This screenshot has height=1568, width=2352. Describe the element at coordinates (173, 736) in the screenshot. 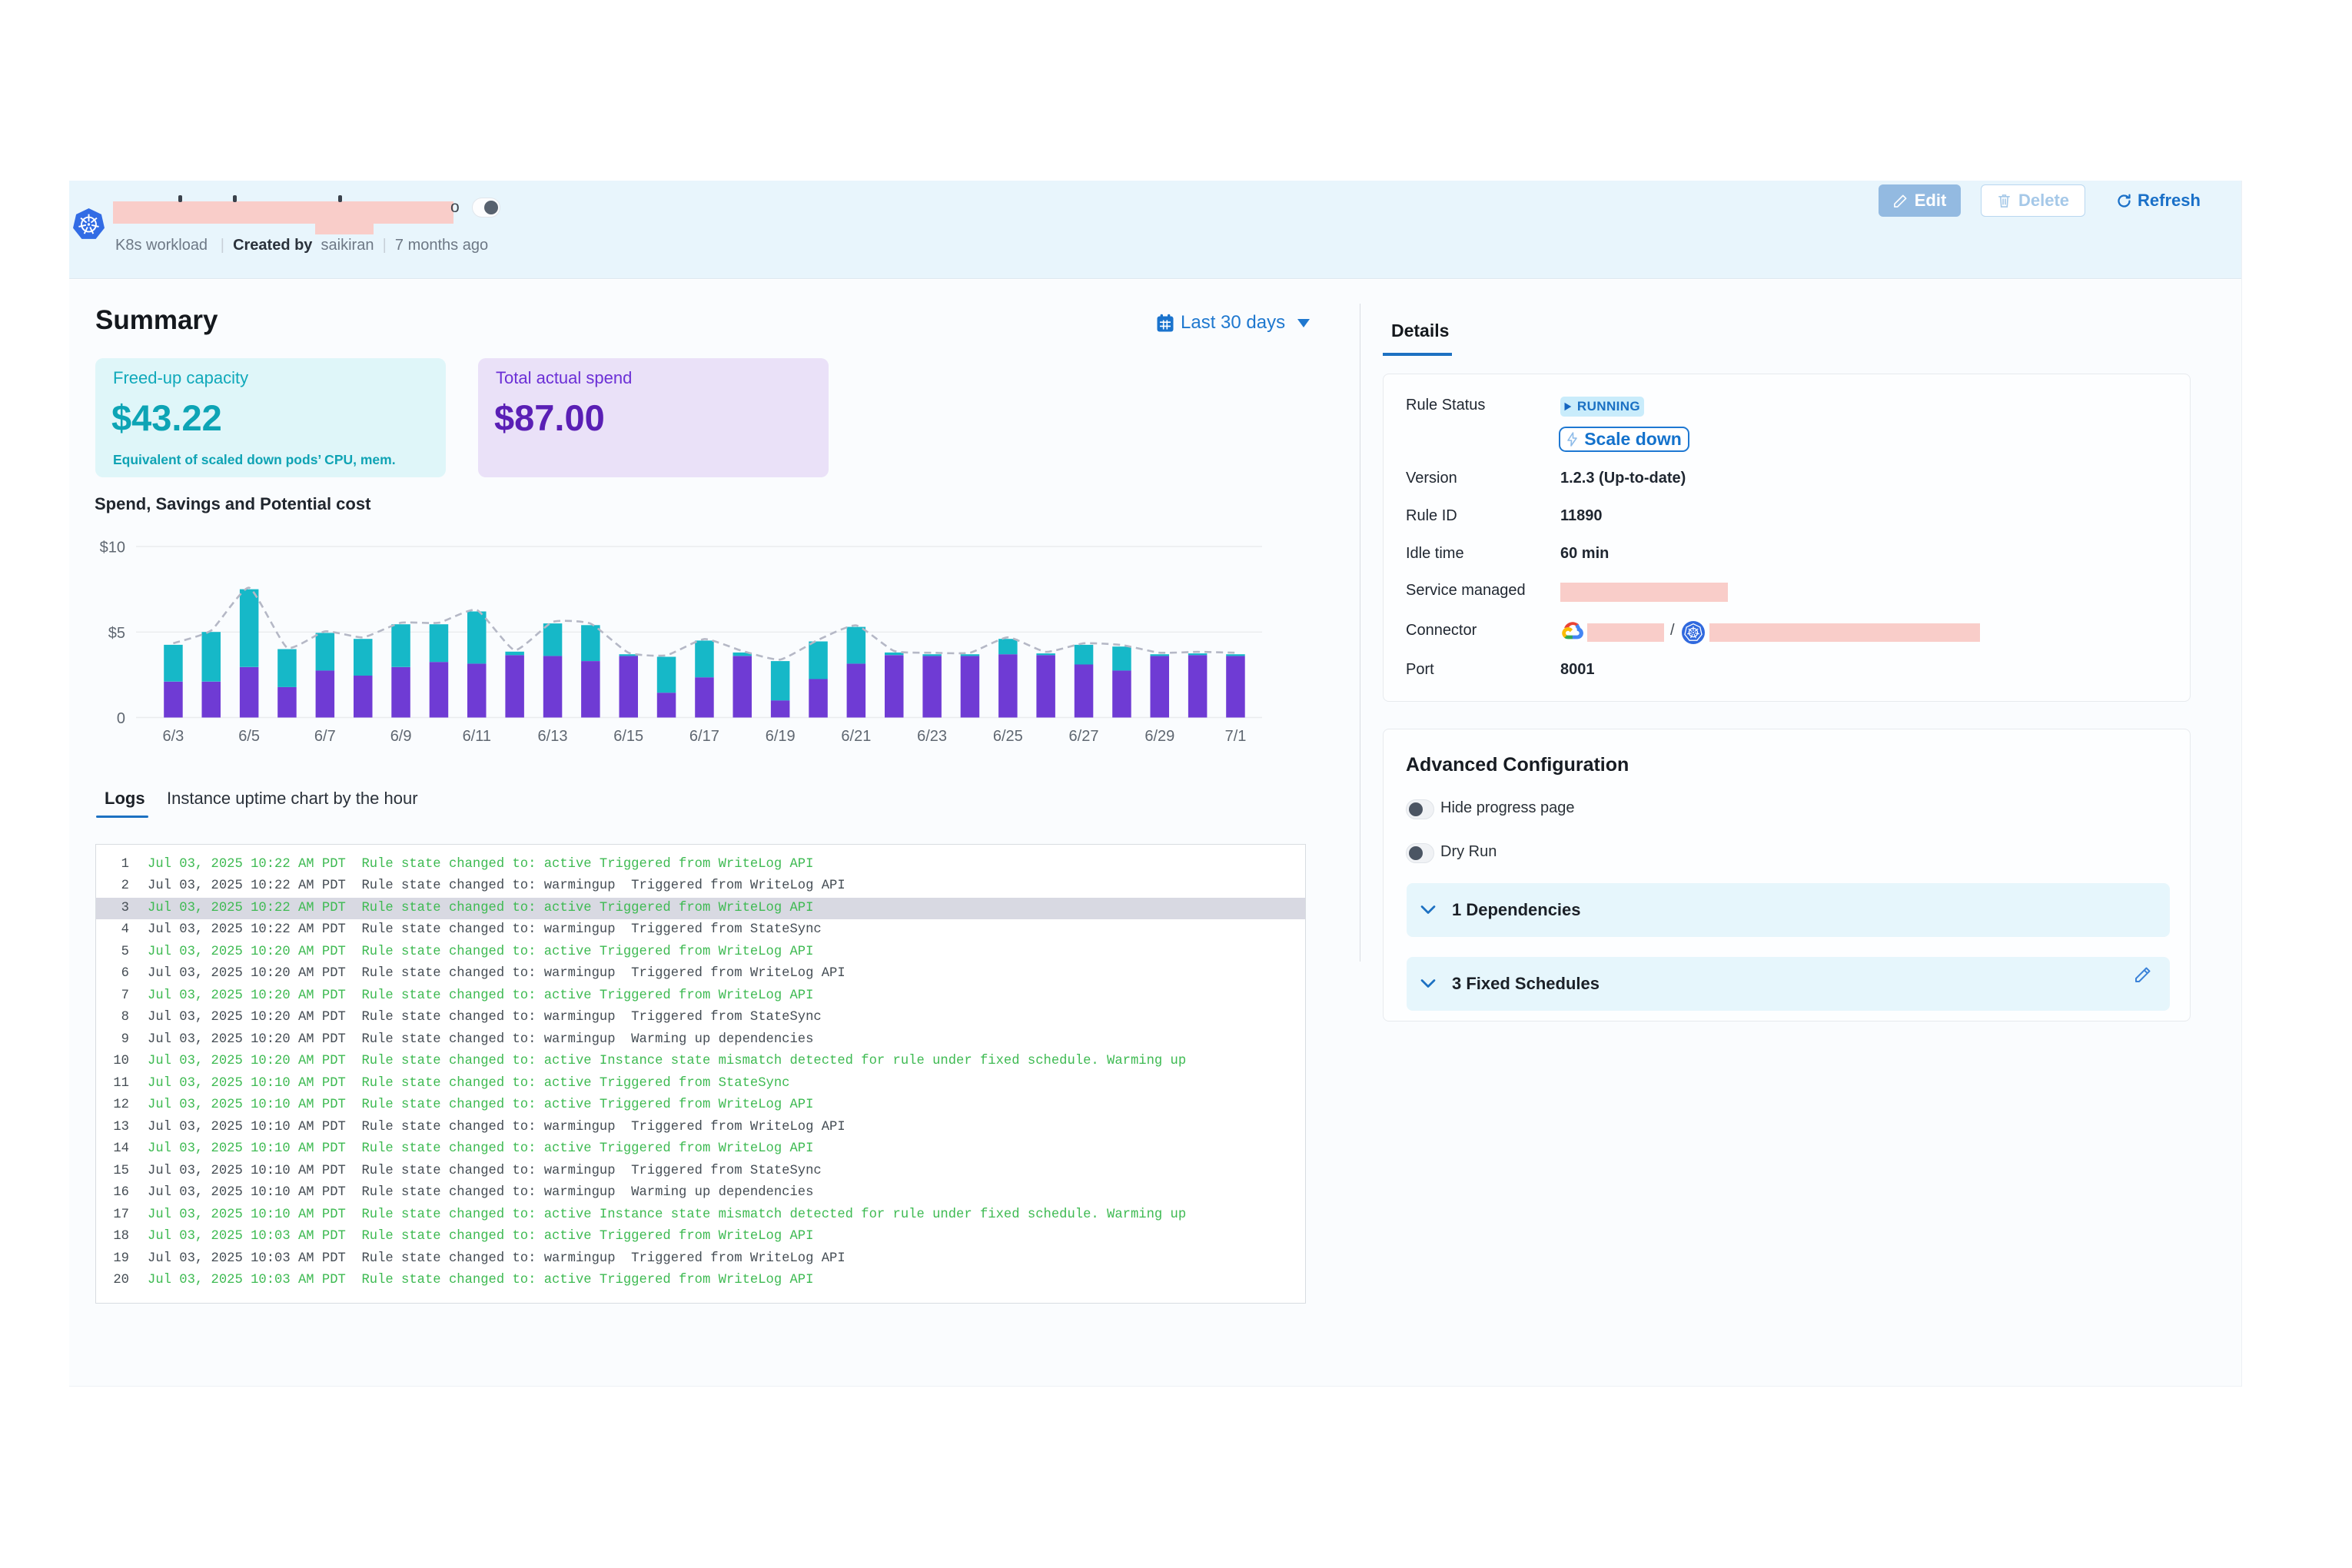

I see `svg-text: 6/3` at that location.